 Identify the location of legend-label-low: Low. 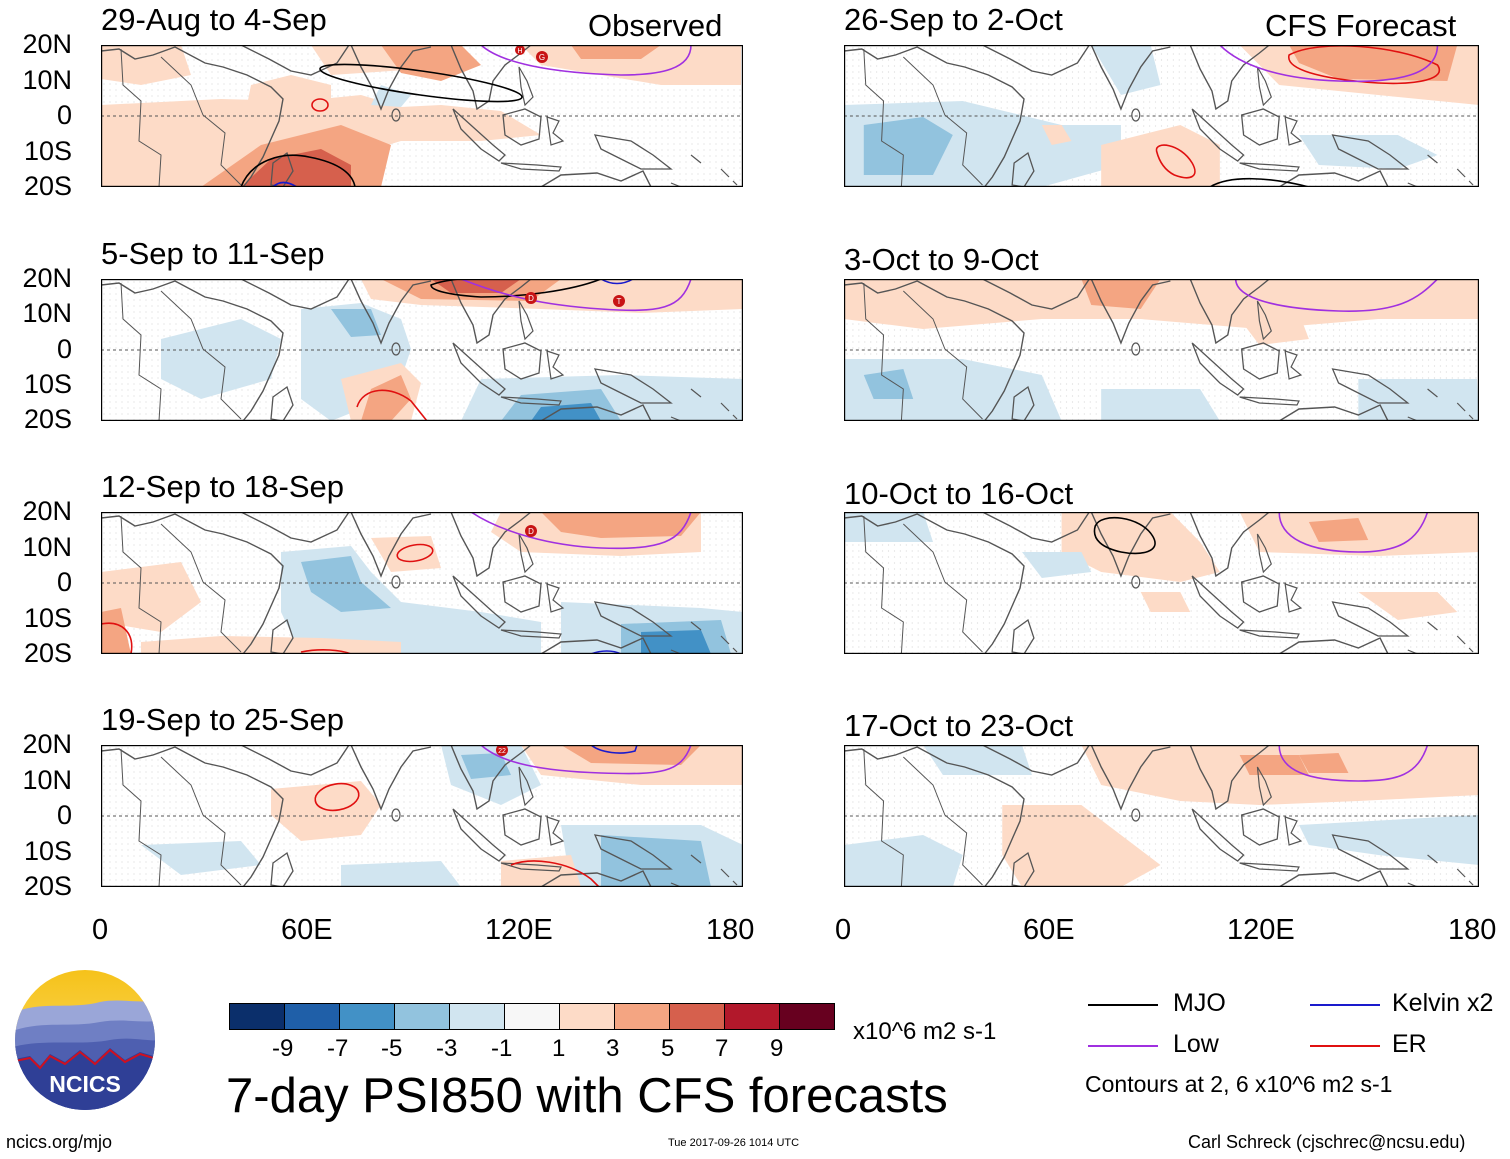
(1196, 1044).